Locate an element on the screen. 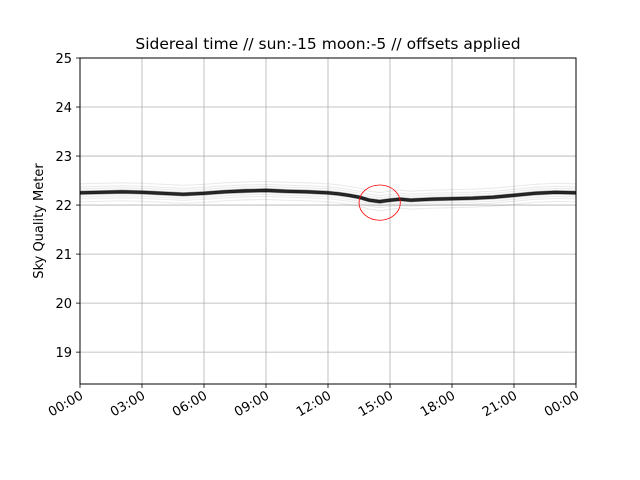 The height and width of the screenshot is (480, 640). data-series is located at coordinates (328, 196).